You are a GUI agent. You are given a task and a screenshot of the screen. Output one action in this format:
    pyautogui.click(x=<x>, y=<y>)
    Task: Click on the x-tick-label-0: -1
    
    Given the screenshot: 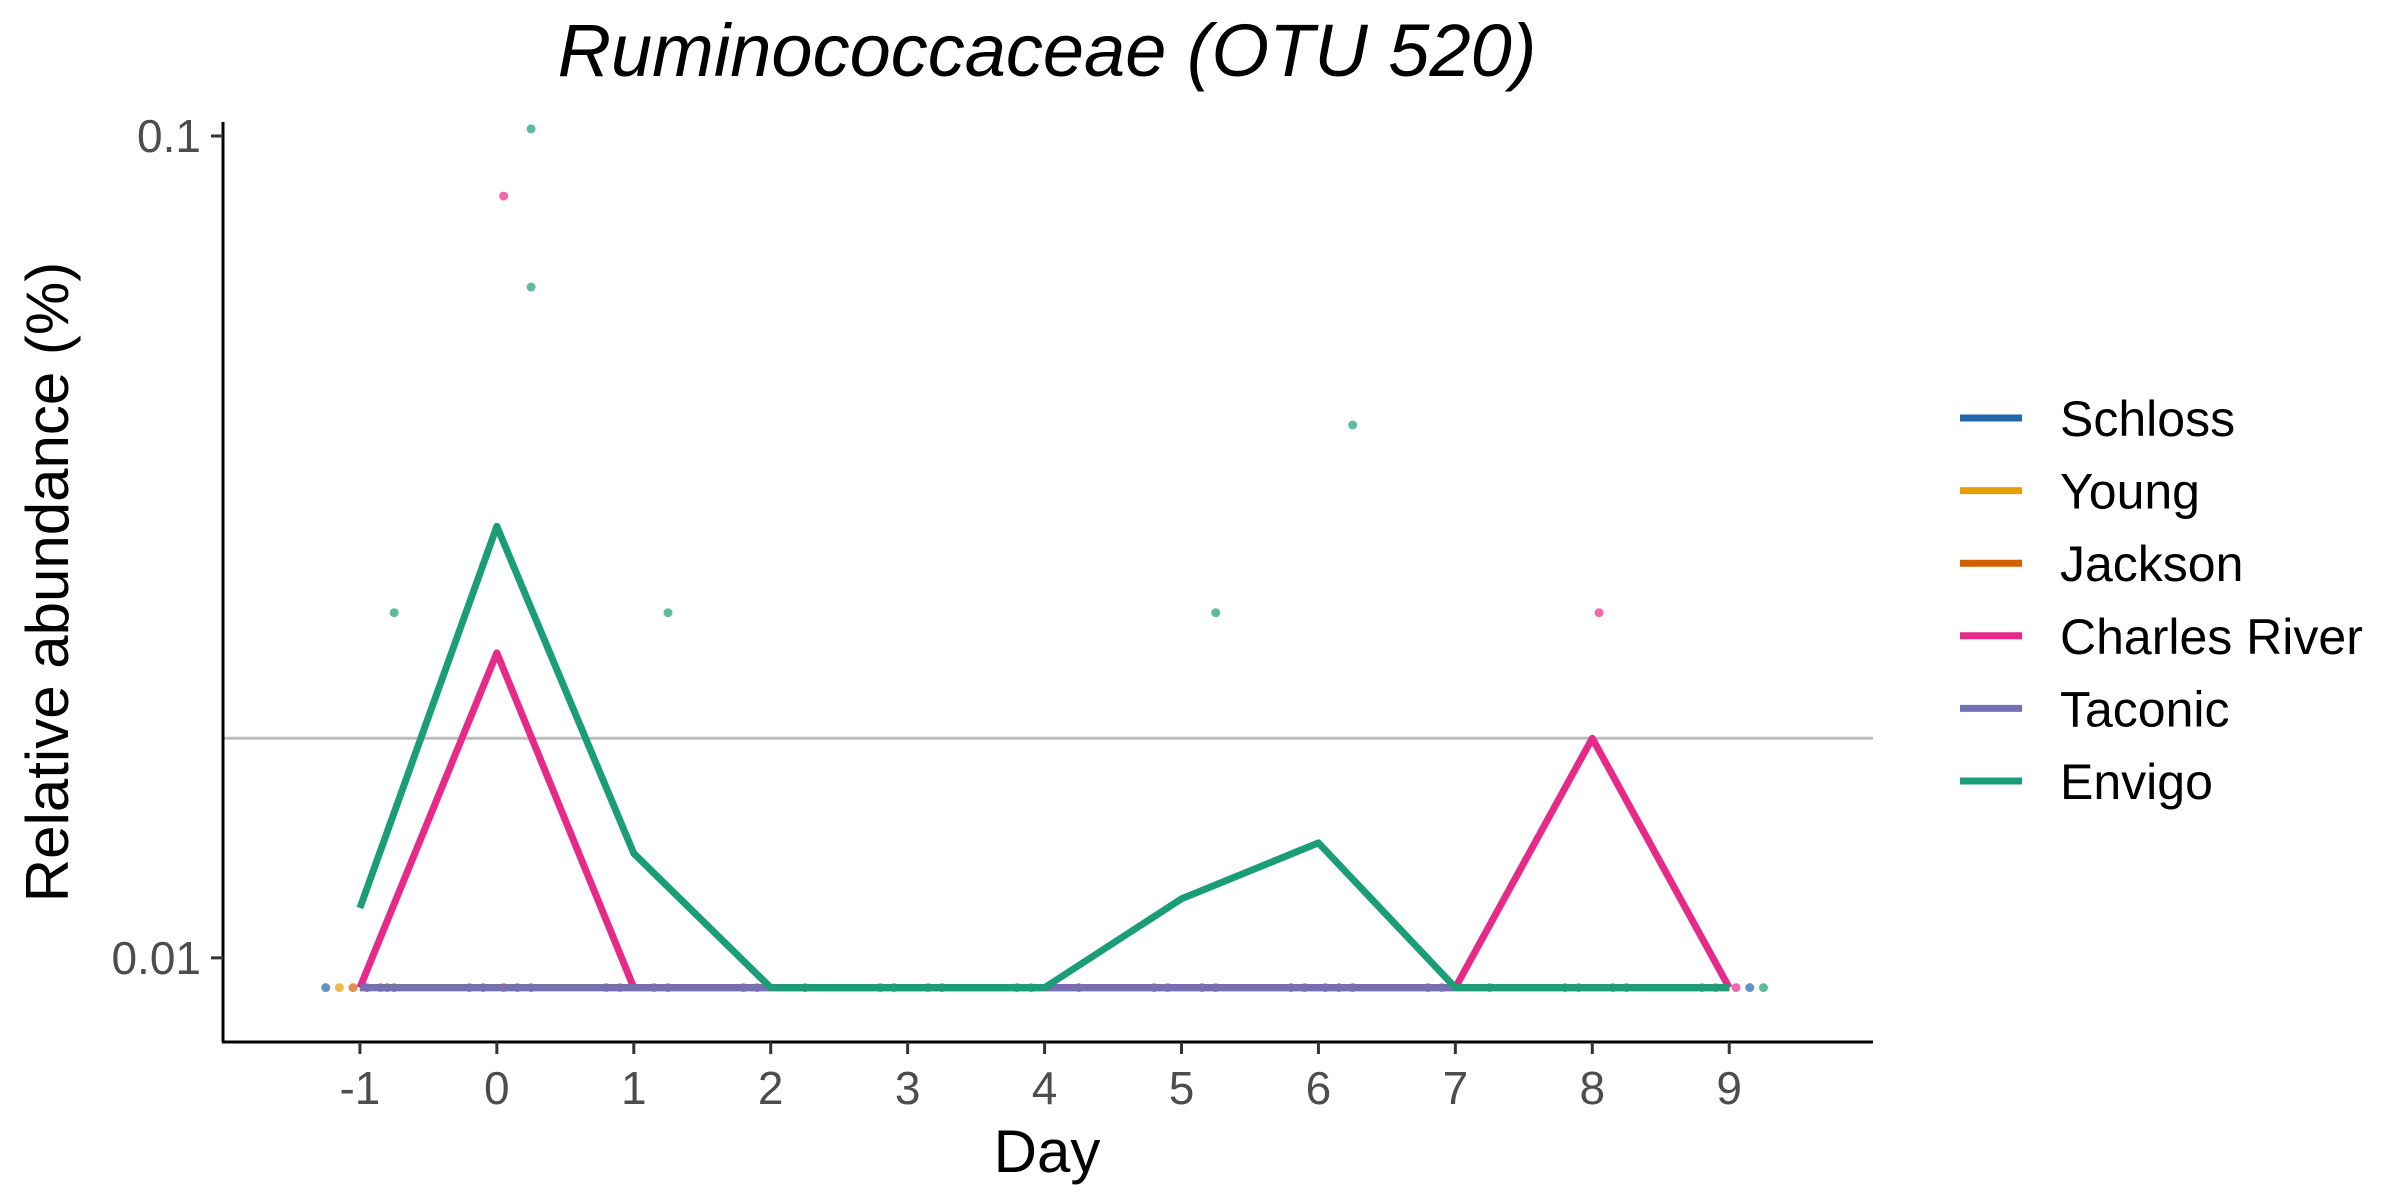 What is the action you would take?
    pyautogui.click(x=359, y=1088)
    